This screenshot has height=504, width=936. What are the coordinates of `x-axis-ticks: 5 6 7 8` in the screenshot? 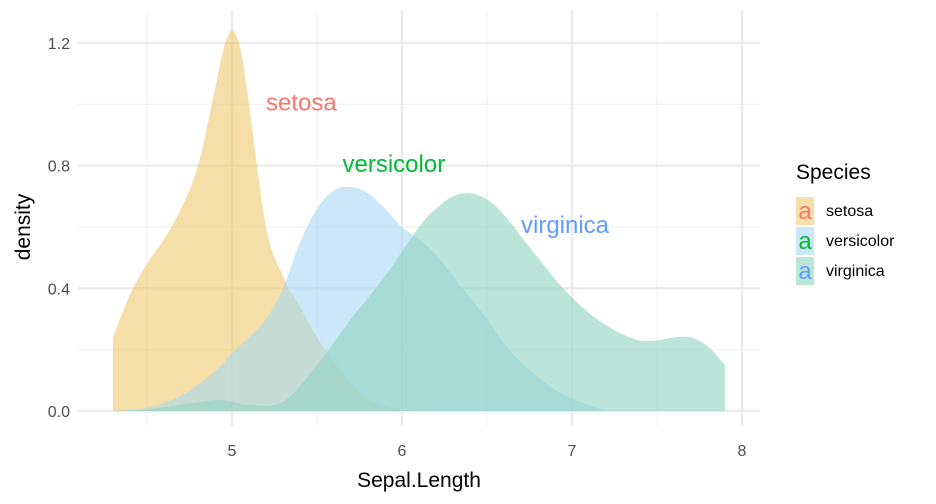 It's located at (487, 451).